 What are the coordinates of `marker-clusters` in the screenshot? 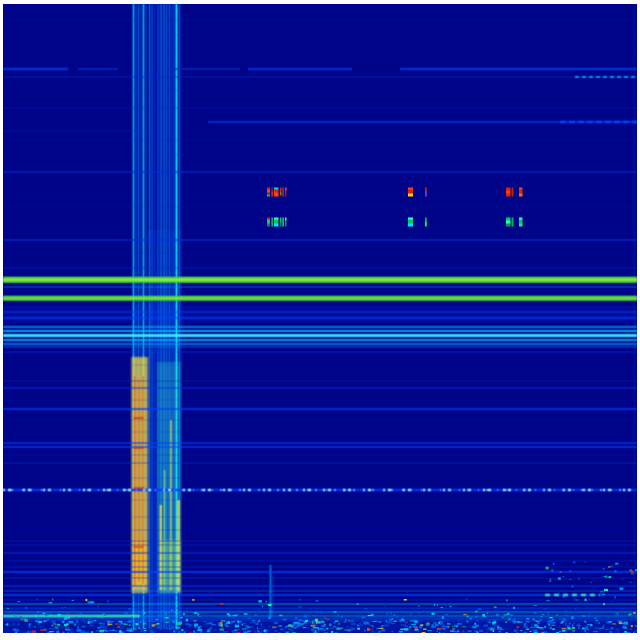 It's located at (395, 207).